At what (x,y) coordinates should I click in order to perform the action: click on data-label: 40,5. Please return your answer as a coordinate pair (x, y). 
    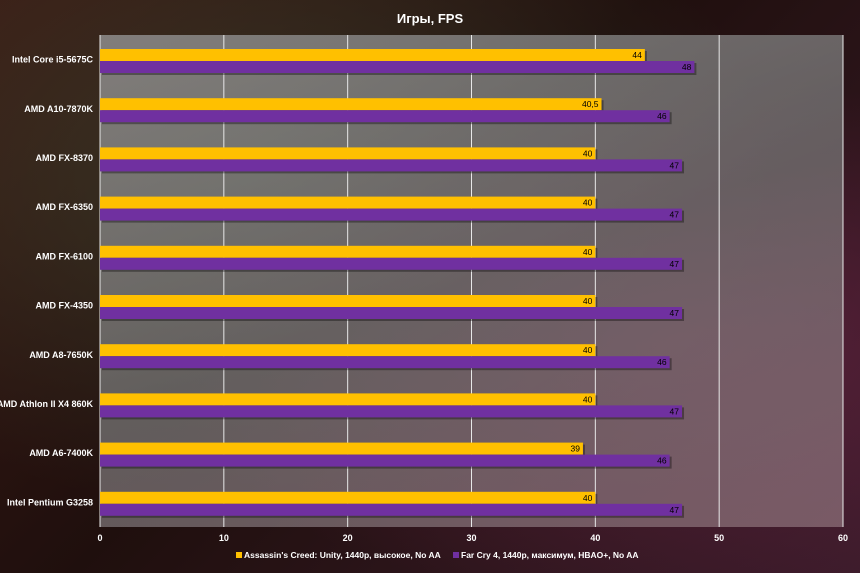
    Looking at the image, I should click on (590, 104).